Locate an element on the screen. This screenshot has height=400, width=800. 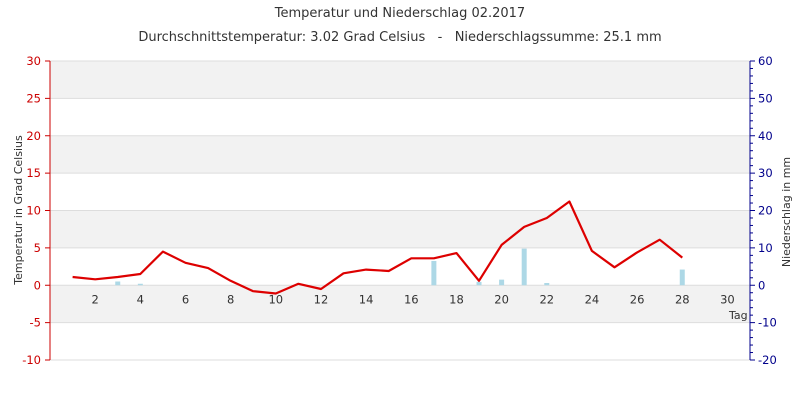
x-tick-label: 22 is located at coordinates (546, 299).